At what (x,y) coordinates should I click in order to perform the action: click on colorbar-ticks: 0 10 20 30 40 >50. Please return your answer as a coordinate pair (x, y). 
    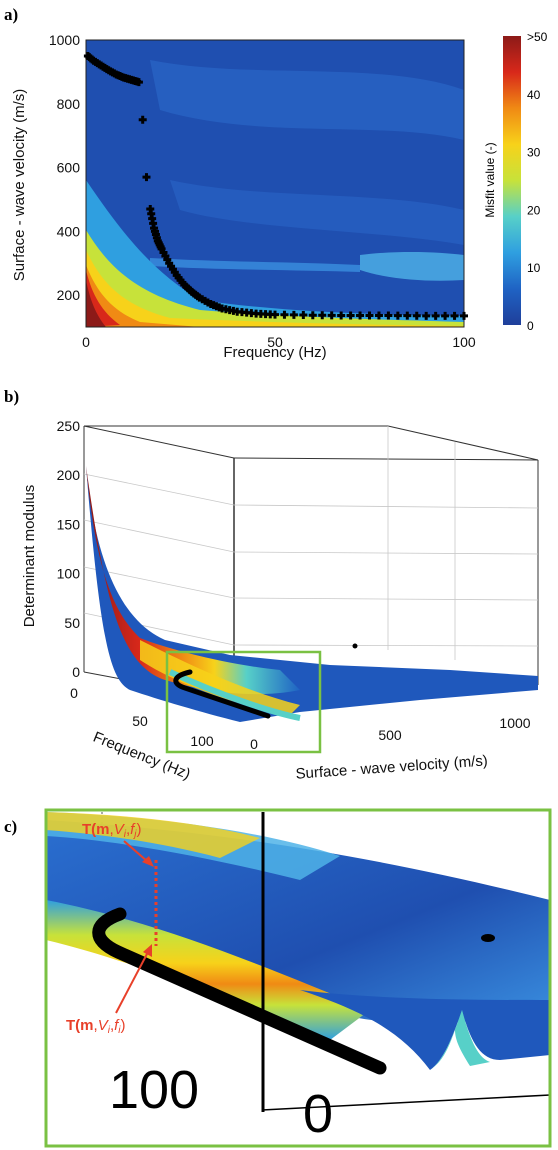
    Looking at the image, I should click on (537, 181).